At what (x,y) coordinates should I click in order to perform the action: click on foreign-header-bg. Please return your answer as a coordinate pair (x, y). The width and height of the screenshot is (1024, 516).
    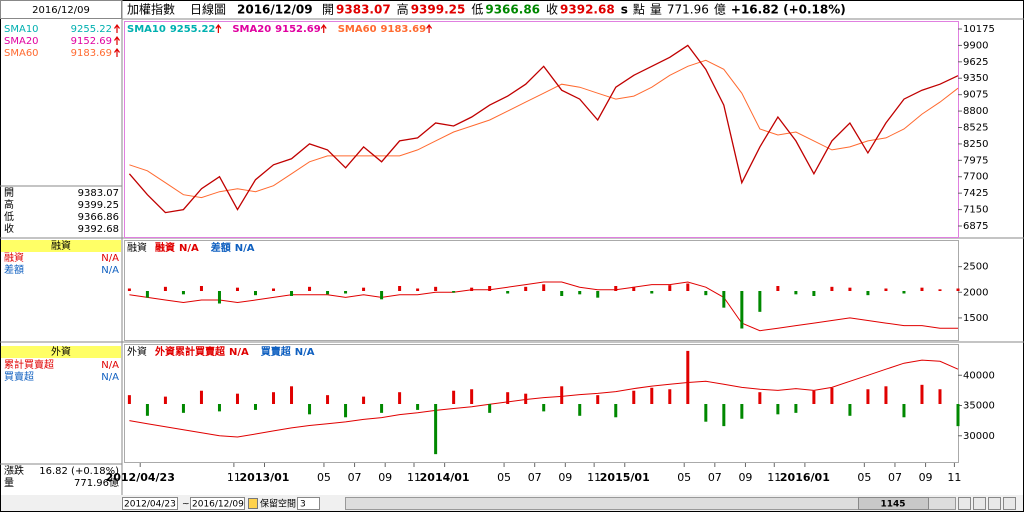
    Looking at the image, I should click on (61, 352).